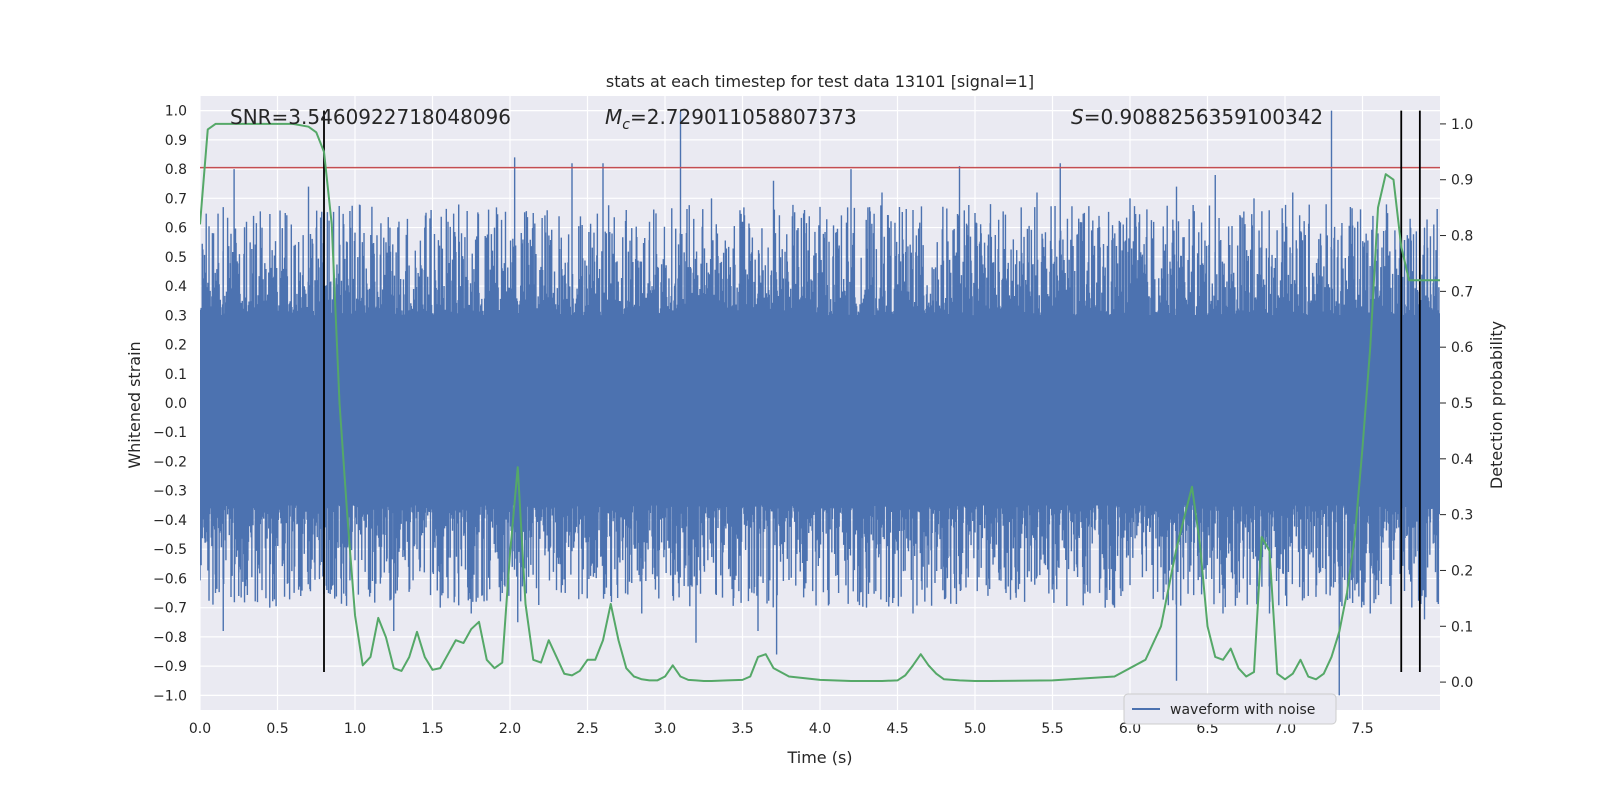  What do you see at coordinates (1285, 729) in the screenshot?
I see `x-tick-label: 7.0` at bounding box center [1285, 729].